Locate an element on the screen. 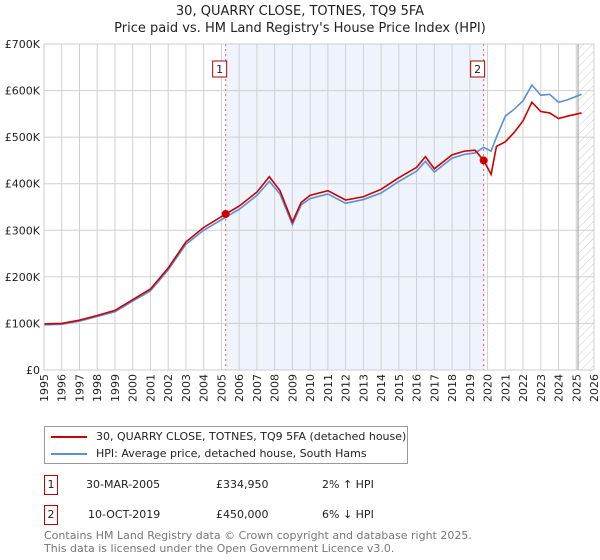 Image resolution: width=600 pixels, height=560 pixels. transaction-row: 2 10-OCT-2019 £450,000 6% ↓ HPI is located at coordinates (254, 515).